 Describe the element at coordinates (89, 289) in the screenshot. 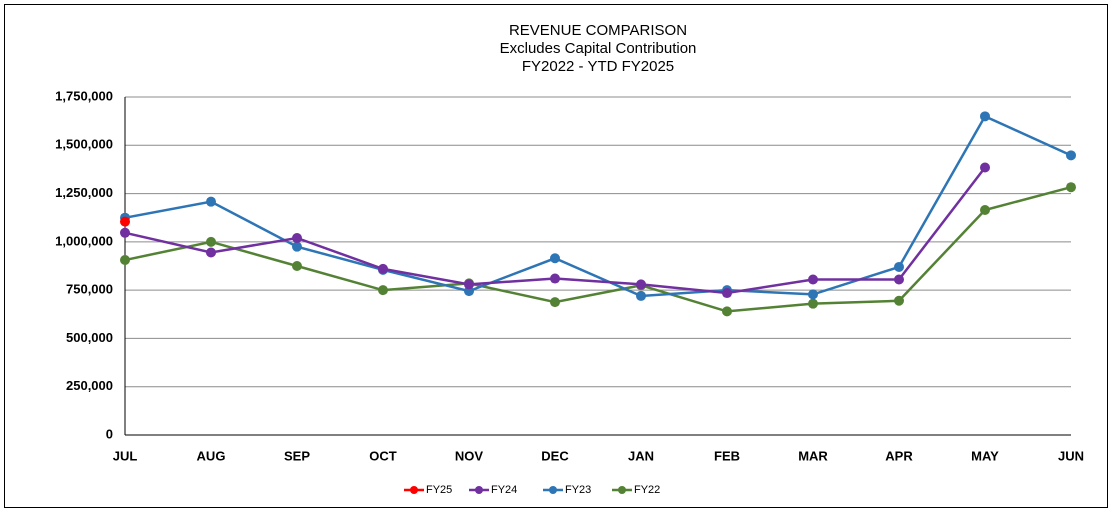

I see `y-tick-label: 750,000` at that location.